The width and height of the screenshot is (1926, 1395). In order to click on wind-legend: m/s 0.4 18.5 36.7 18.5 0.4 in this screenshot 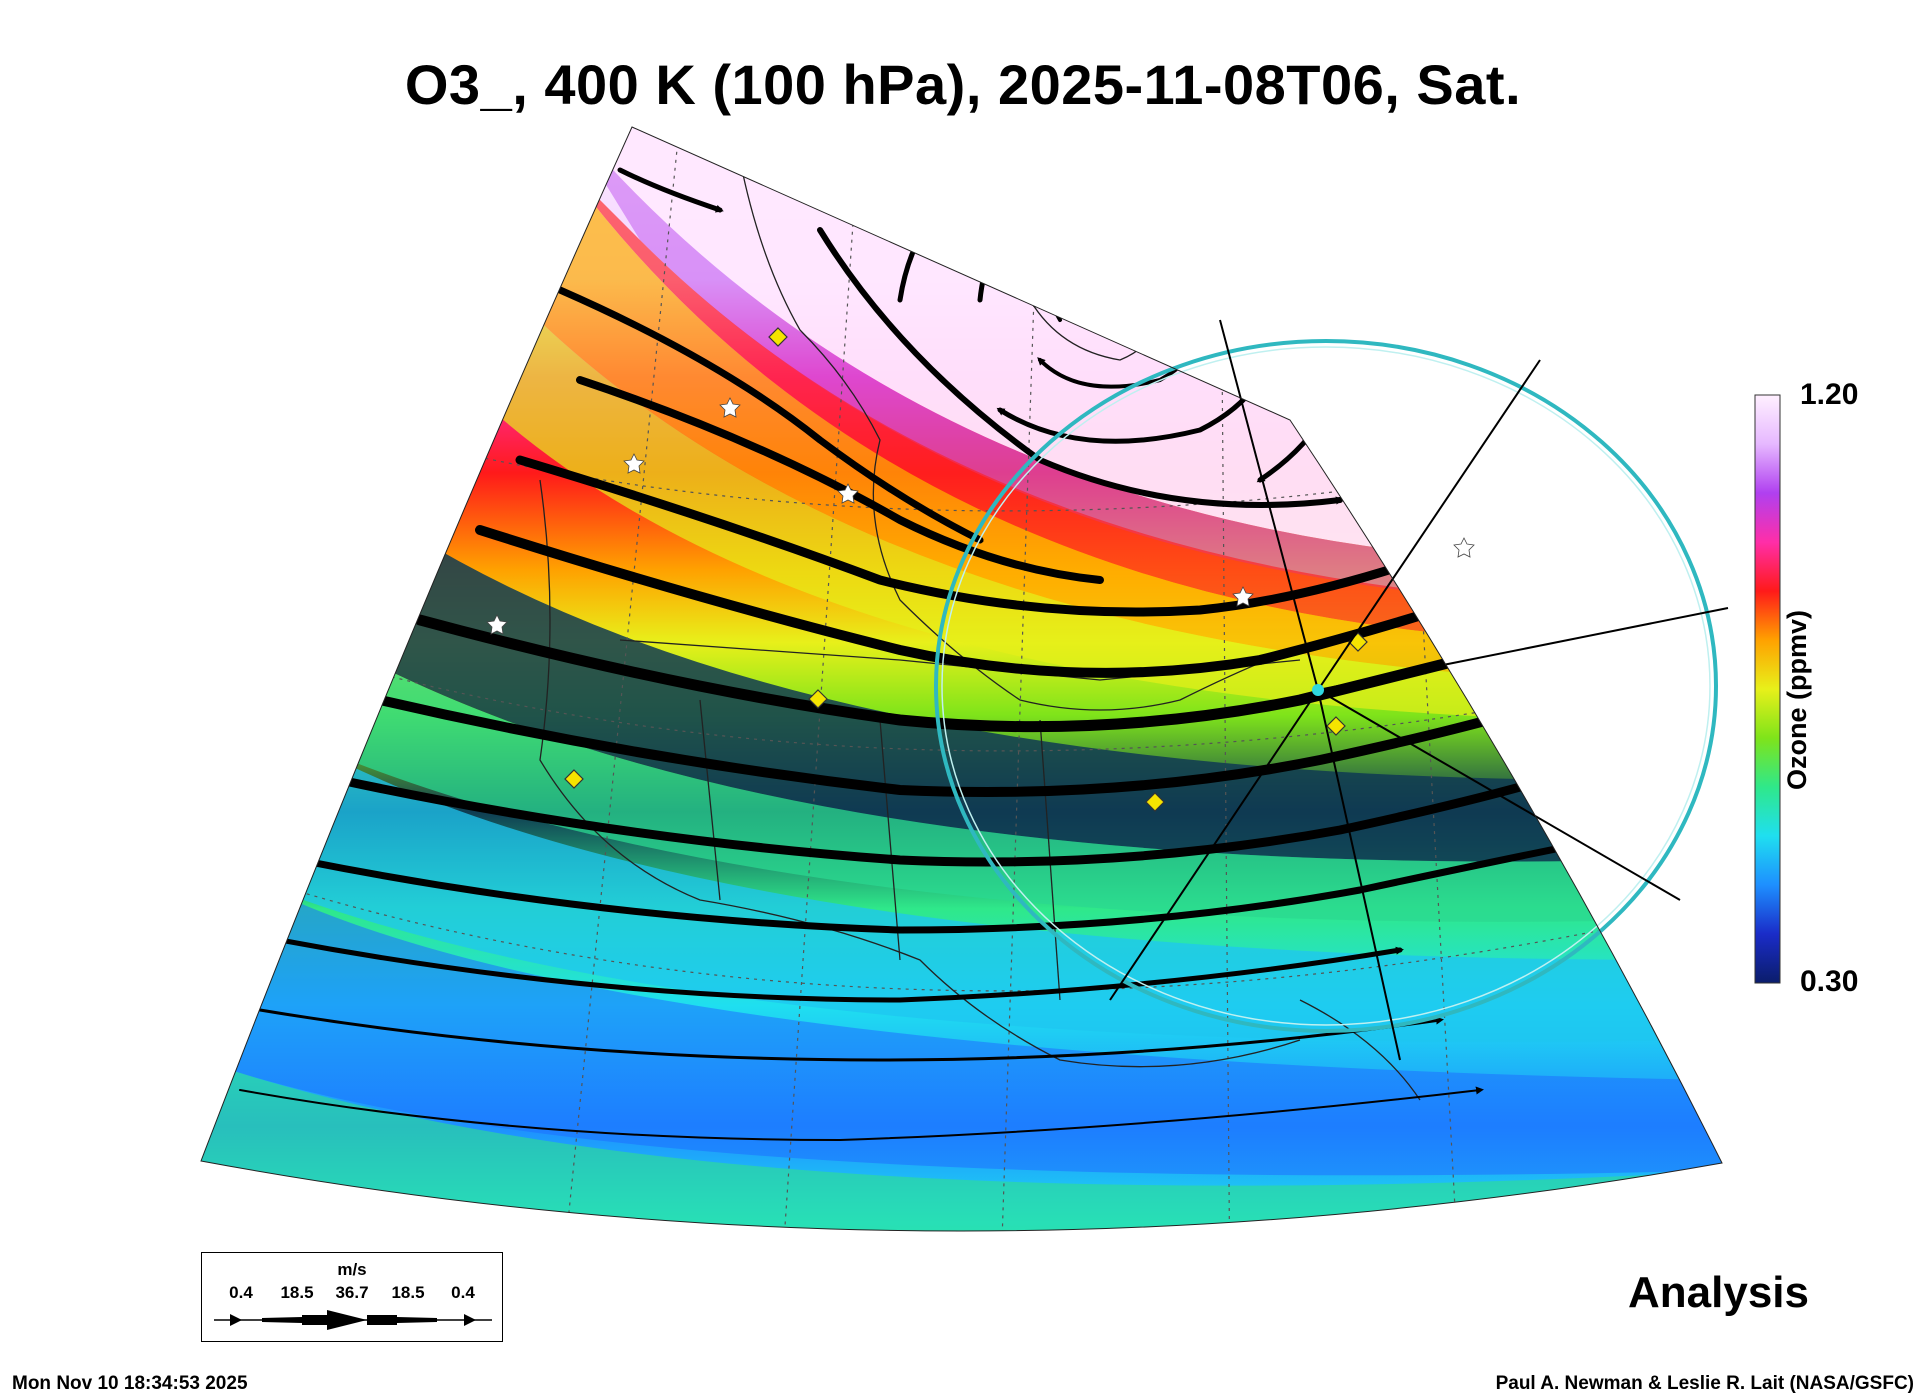, I will do `click(352, 1297)`.